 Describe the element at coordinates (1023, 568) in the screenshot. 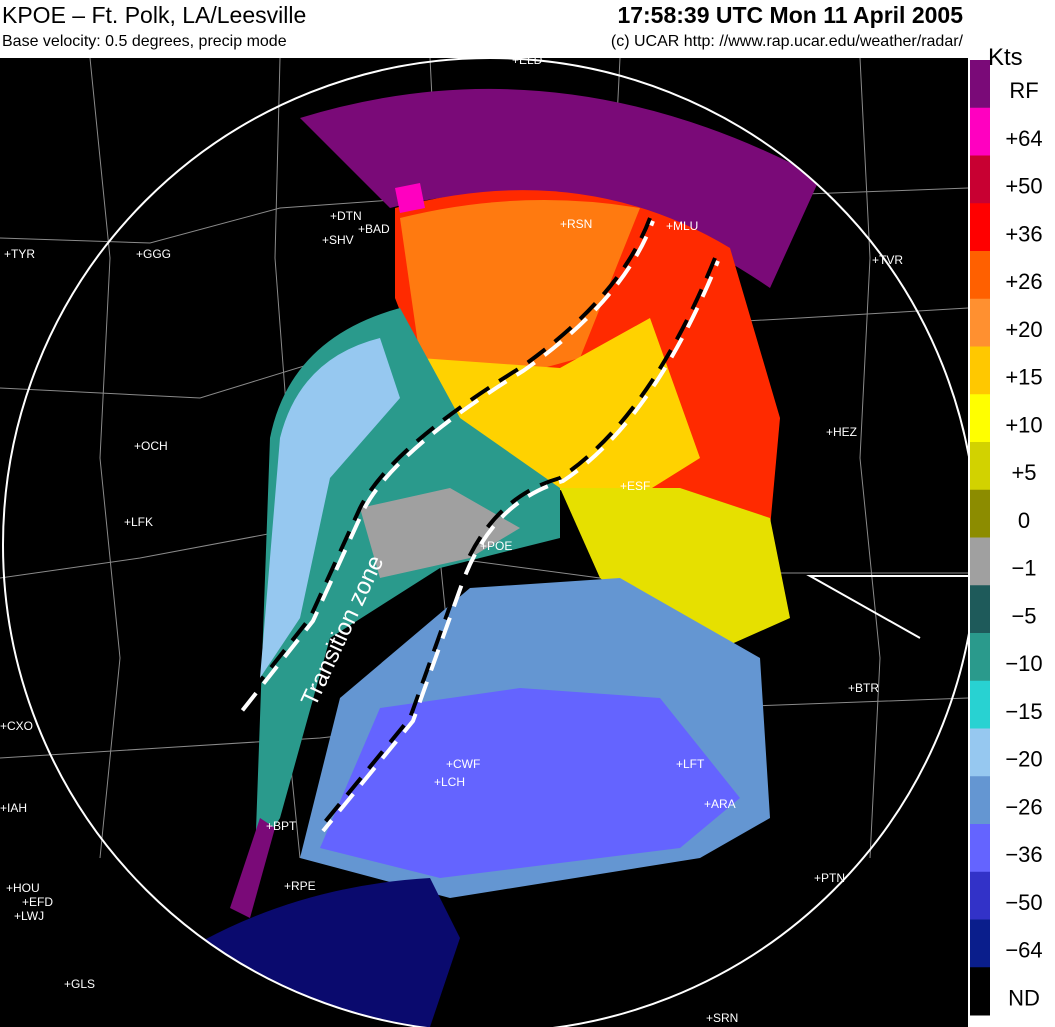

I see `legend-label: −1` at that location.